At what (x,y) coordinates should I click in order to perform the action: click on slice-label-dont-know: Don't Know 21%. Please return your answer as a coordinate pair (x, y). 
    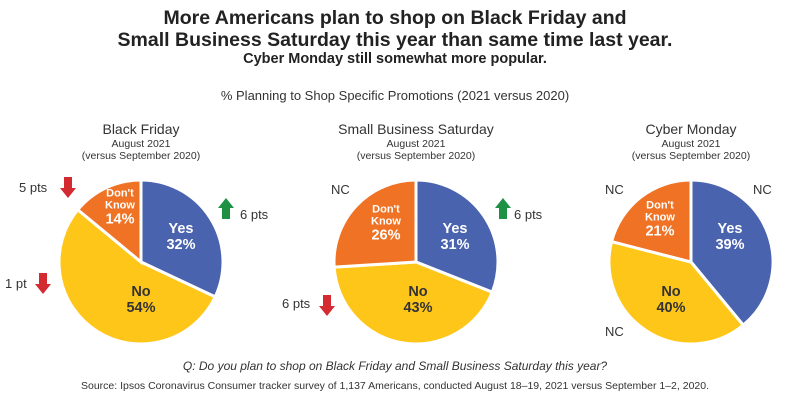
    Looking at the image, I should click on (660, 219).